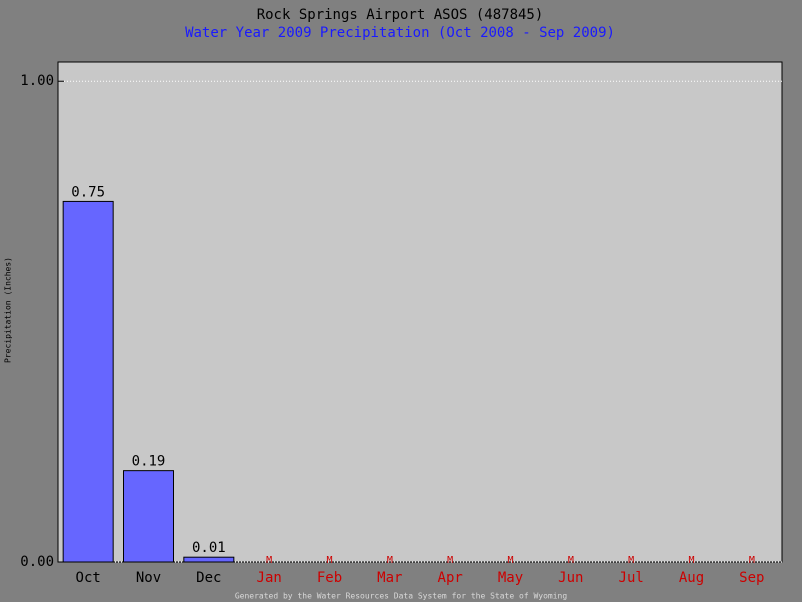  I want to click on value-label: 0.75, so click(88, 192).